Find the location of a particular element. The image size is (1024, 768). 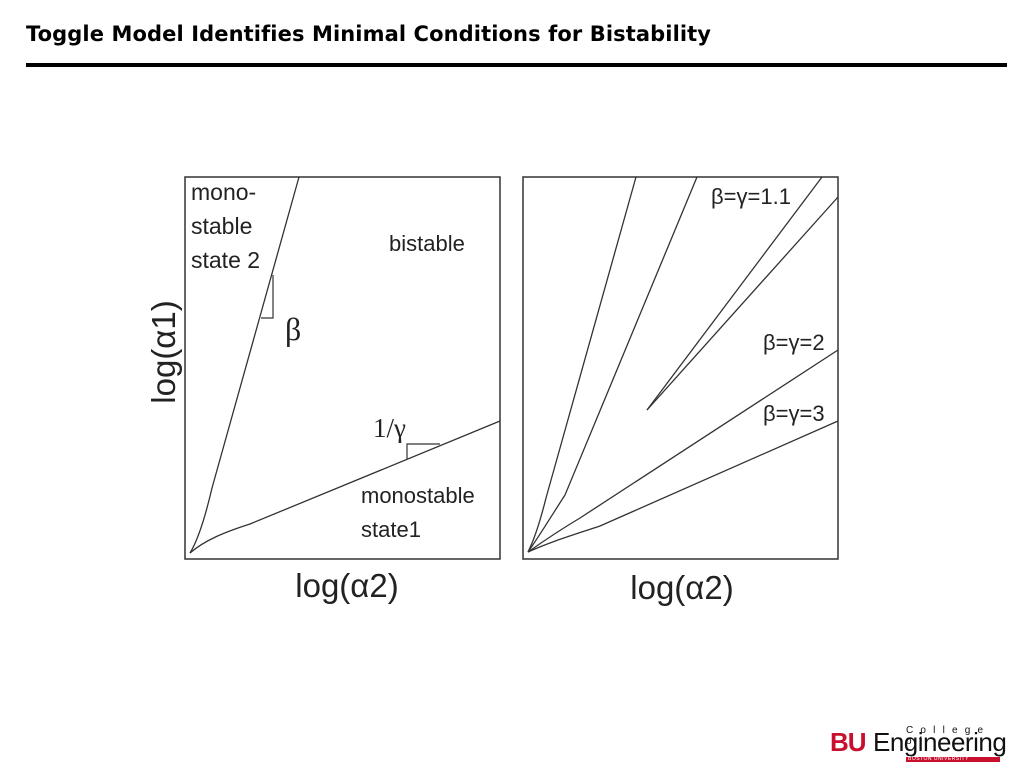

slope-triangle-lower is located at coordinates (423, 451).